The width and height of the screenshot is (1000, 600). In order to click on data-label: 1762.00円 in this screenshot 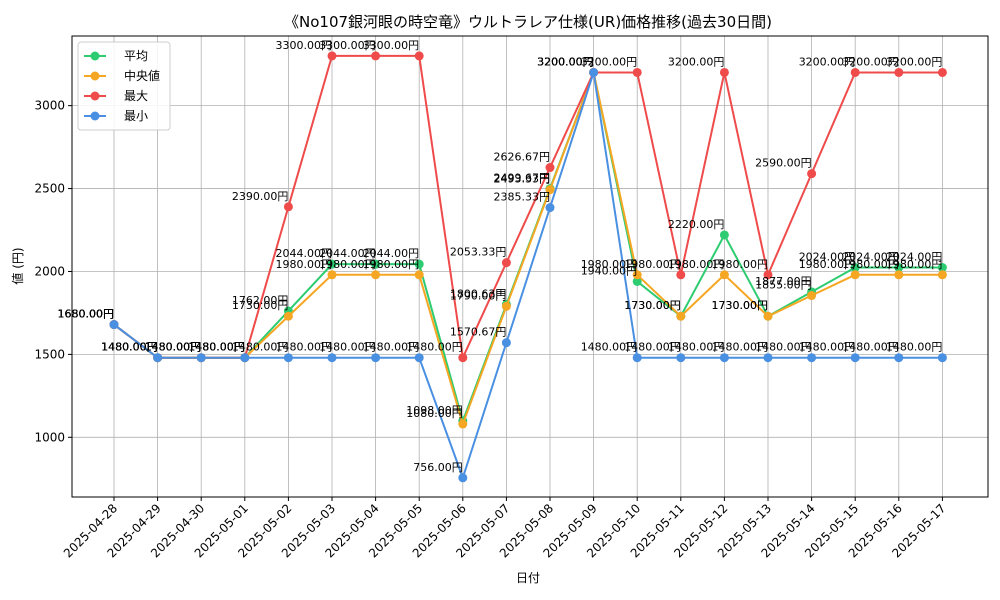, I will do `click(260, 300)`.